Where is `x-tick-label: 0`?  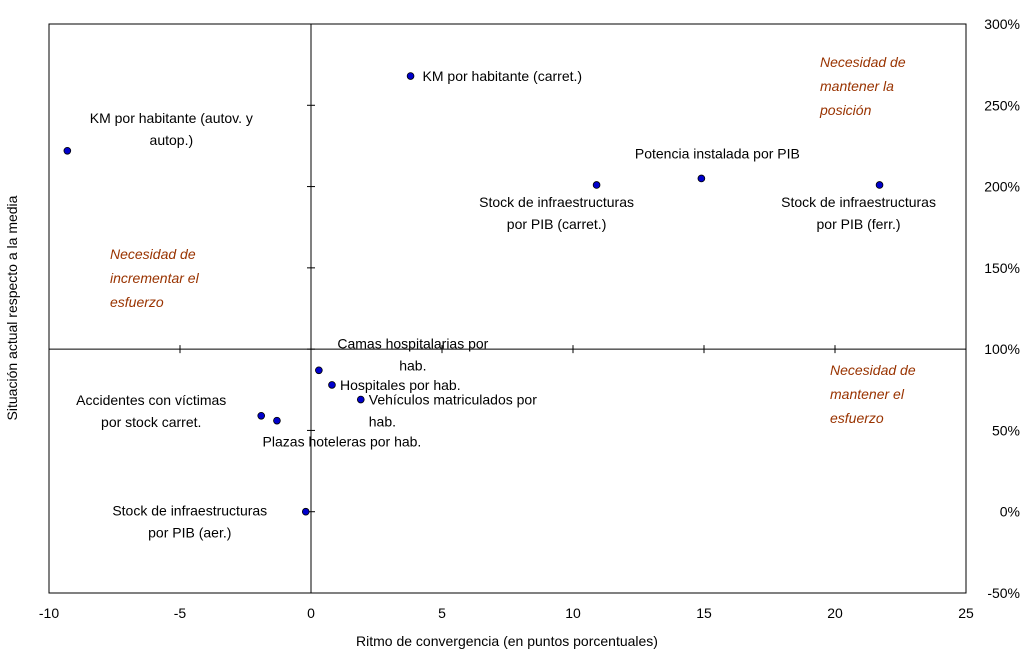 x-tick-label: 0 is located at coordinates (311, 613).